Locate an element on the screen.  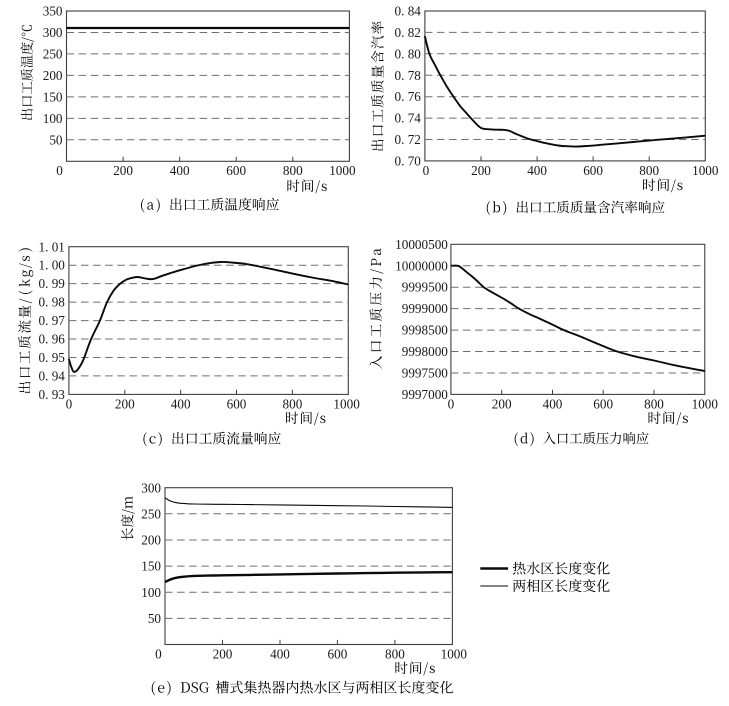
svg-text: 0. 70 is located at coordinates (408, 161).